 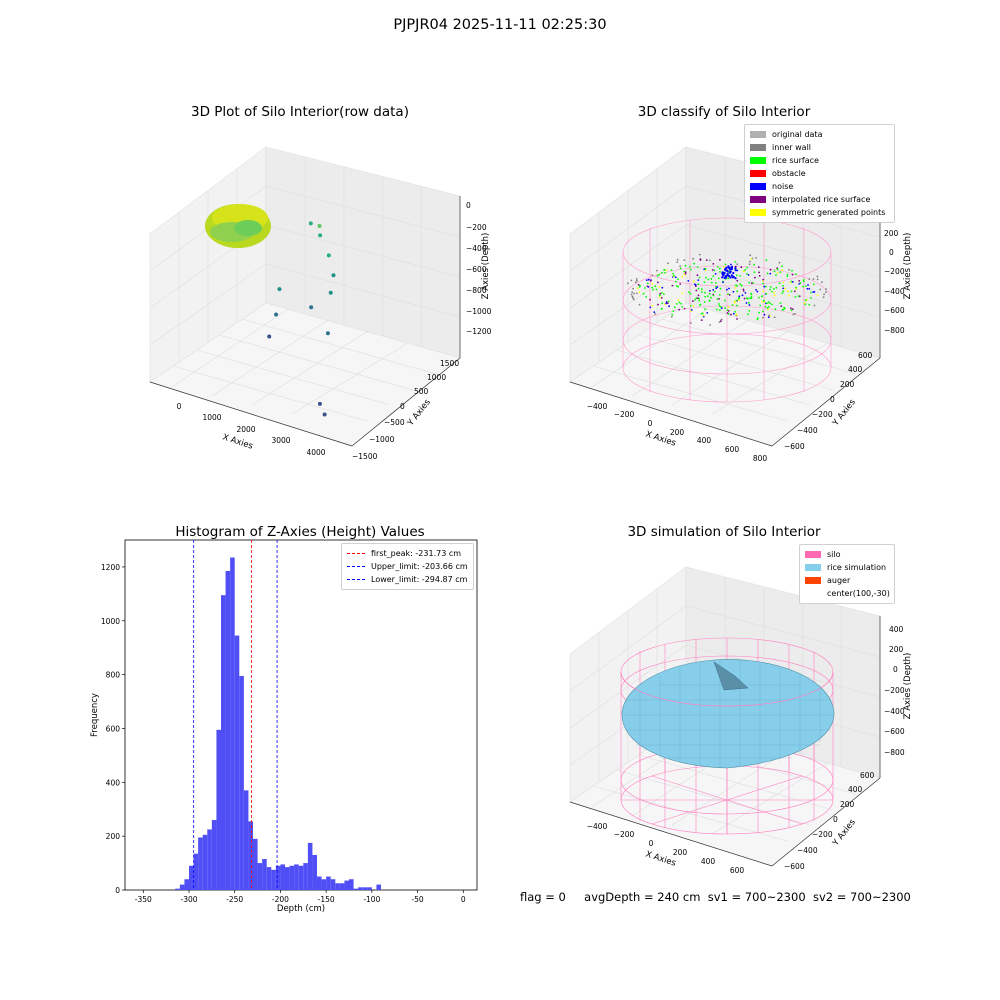 What do you see at coordinates (819, 186) in the screenshot?
I see `legend-item: noise` at bounding box center [819, 186].